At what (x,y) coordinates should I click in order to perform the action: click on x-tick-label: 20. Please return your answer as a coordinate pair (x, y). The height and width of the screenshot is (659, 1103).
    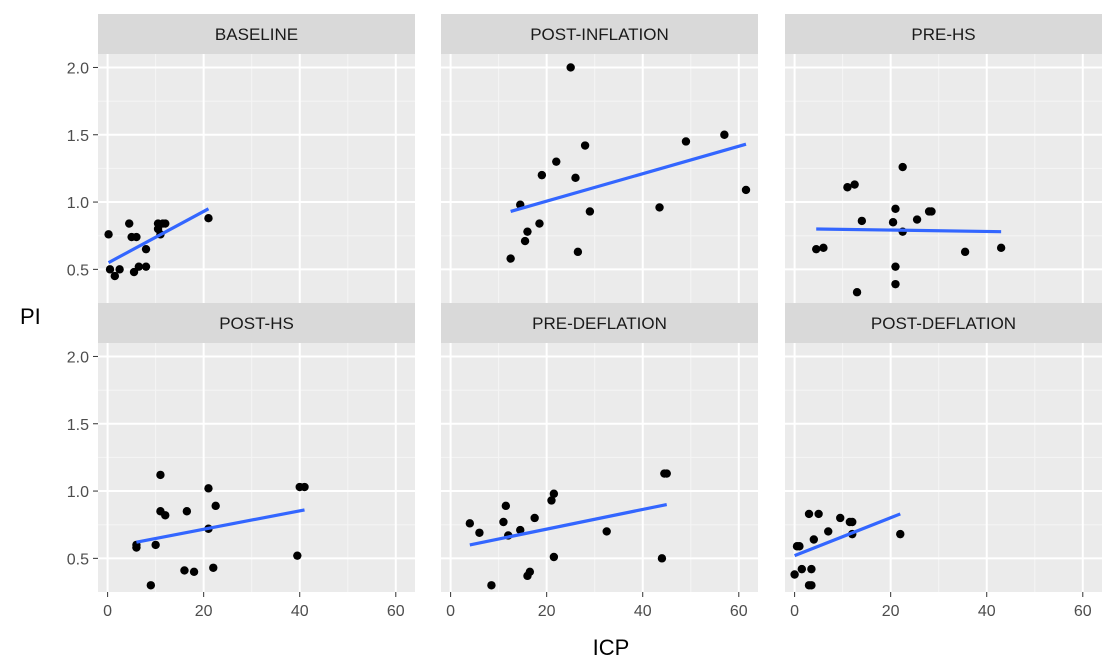
    Looking at the image, I should click on (547, 611).